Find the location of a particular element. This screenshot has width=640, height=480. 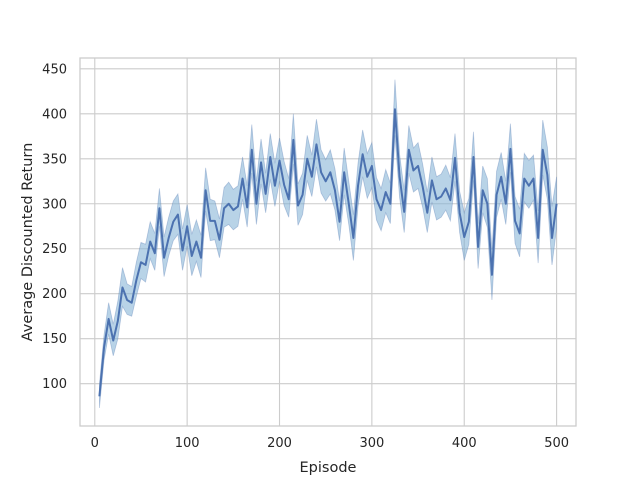

x-tick-label: 0 is located at coordinates (95, 443).